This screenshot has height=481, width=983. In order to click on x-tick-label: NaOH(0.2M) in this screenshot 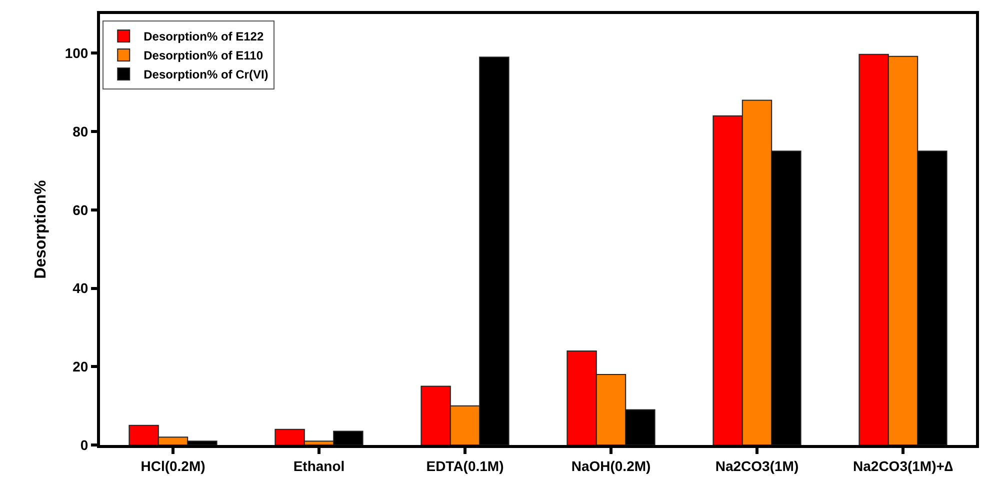, I will do `click(611, 466)`.